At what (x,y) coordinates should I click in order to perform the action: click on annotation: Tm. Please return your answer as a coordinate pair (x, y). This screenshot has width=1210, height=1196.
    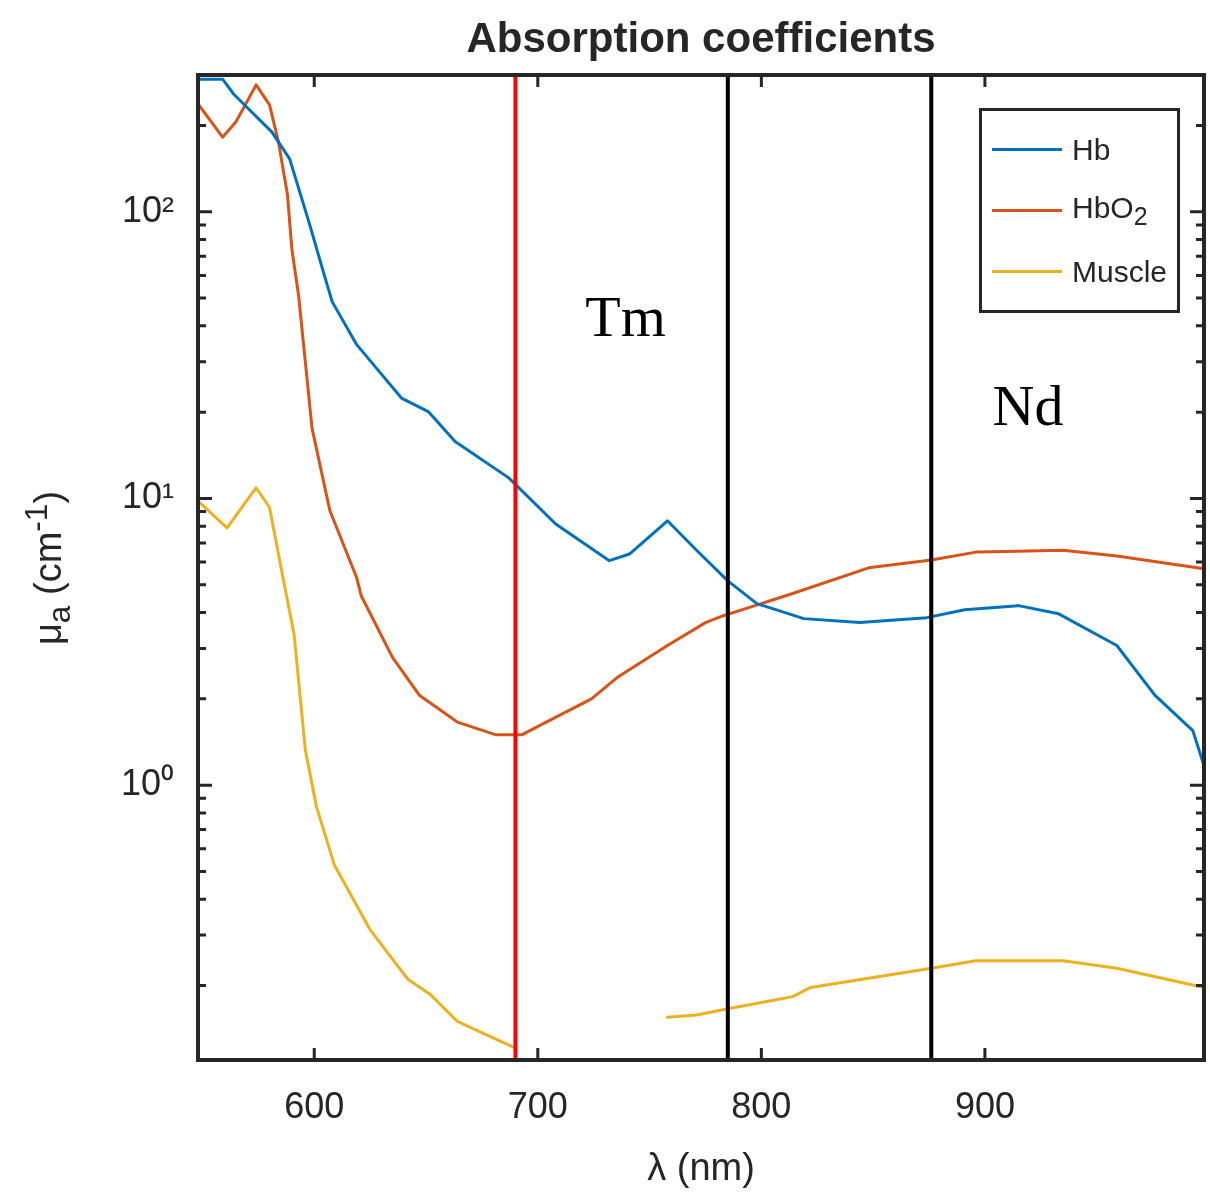
    Looking at the image, I should click on (625, 317).